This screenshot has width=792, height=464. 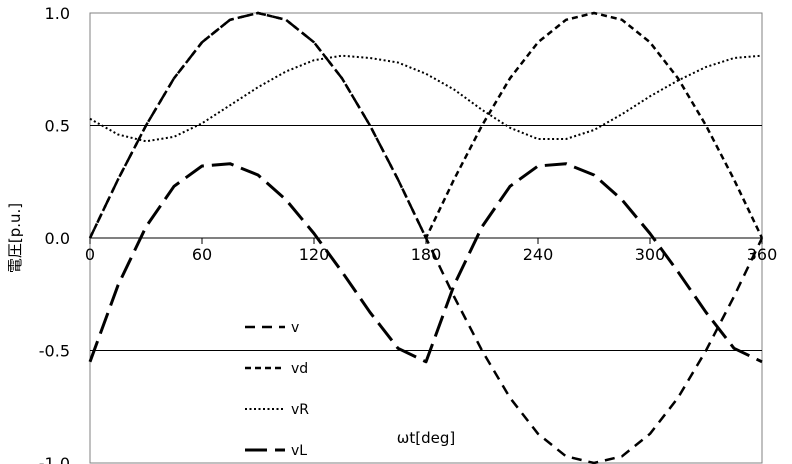 I want to click on y-axis-label: 電圧[p.u.], so click(x=15, y=238).